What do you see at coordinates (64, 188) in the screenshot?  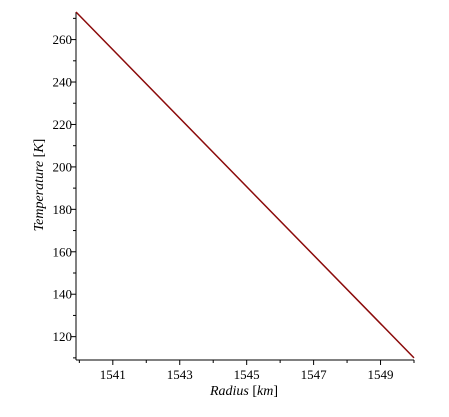 I see `y-ticks: 120 140 160 180 200 220 240 260` at bounding box center [64, 188].